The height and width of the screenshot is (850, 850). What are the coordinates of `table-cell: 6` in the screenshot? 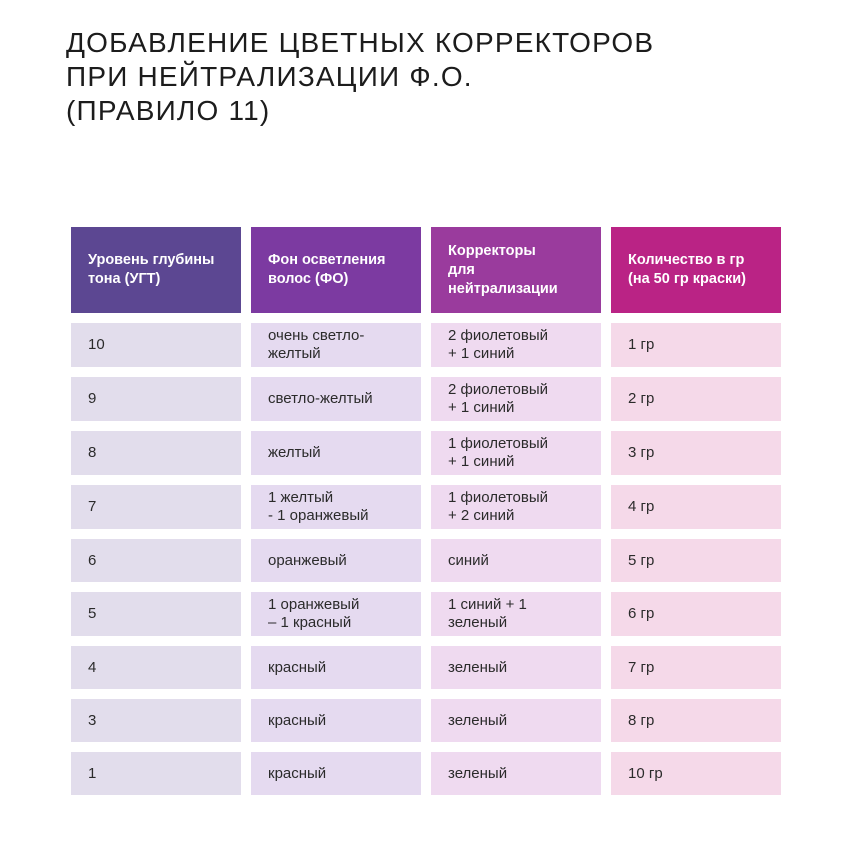 It's located at (156, 560).